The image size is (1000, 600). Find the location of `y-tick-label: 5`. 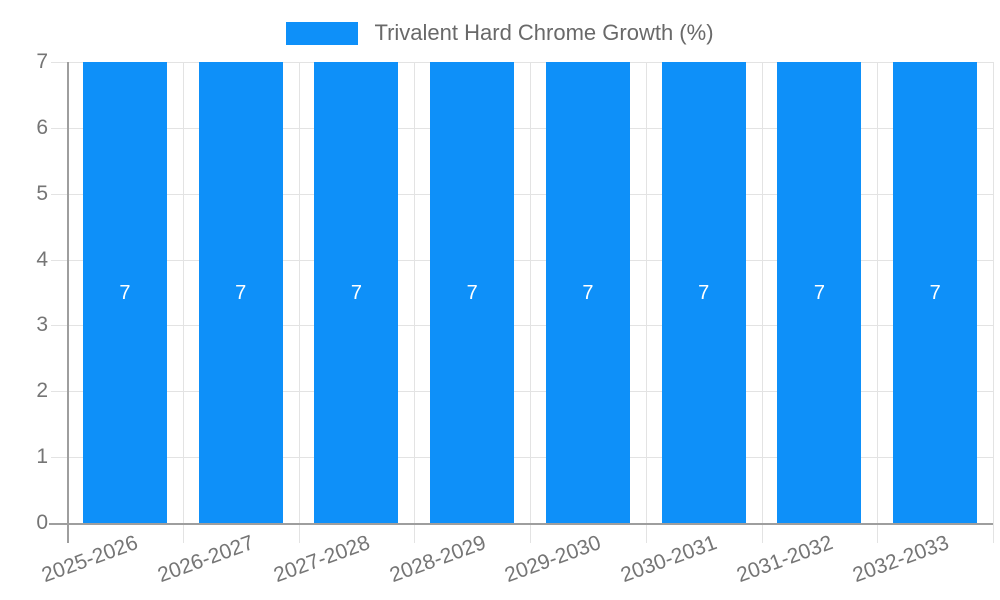

y-tick-label: 5 is located at coordinates (42, 193).